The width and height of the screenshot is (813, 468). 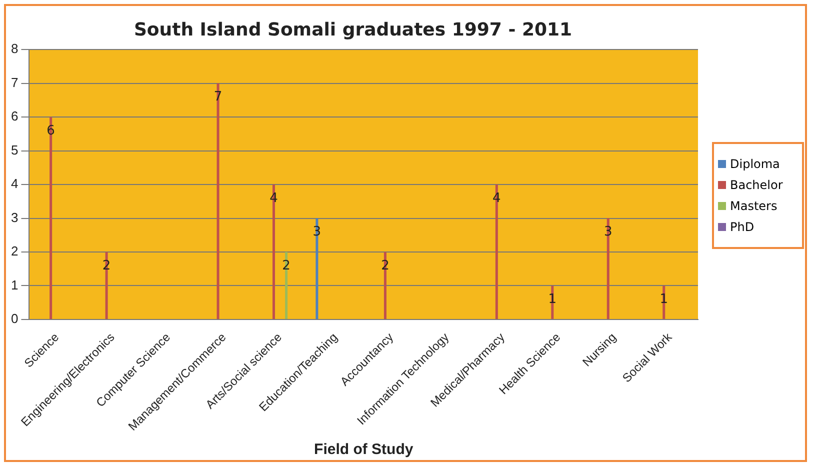 I want to click on y-tick-label: 3, so click(x=14, y=217).